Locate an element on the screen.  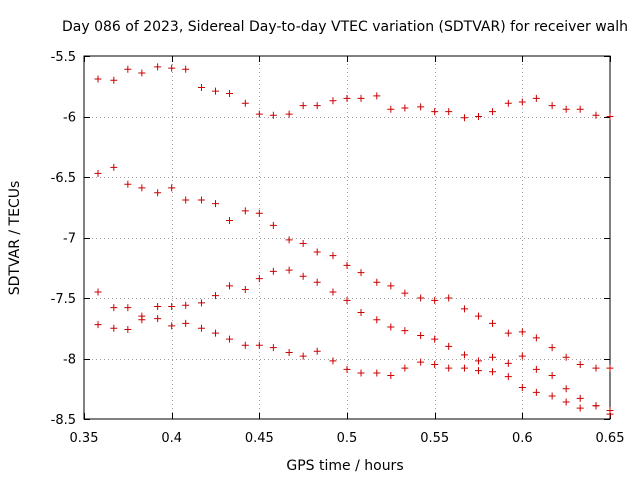
x-tick-label: 0.55 is located at coordinates (434, 438).